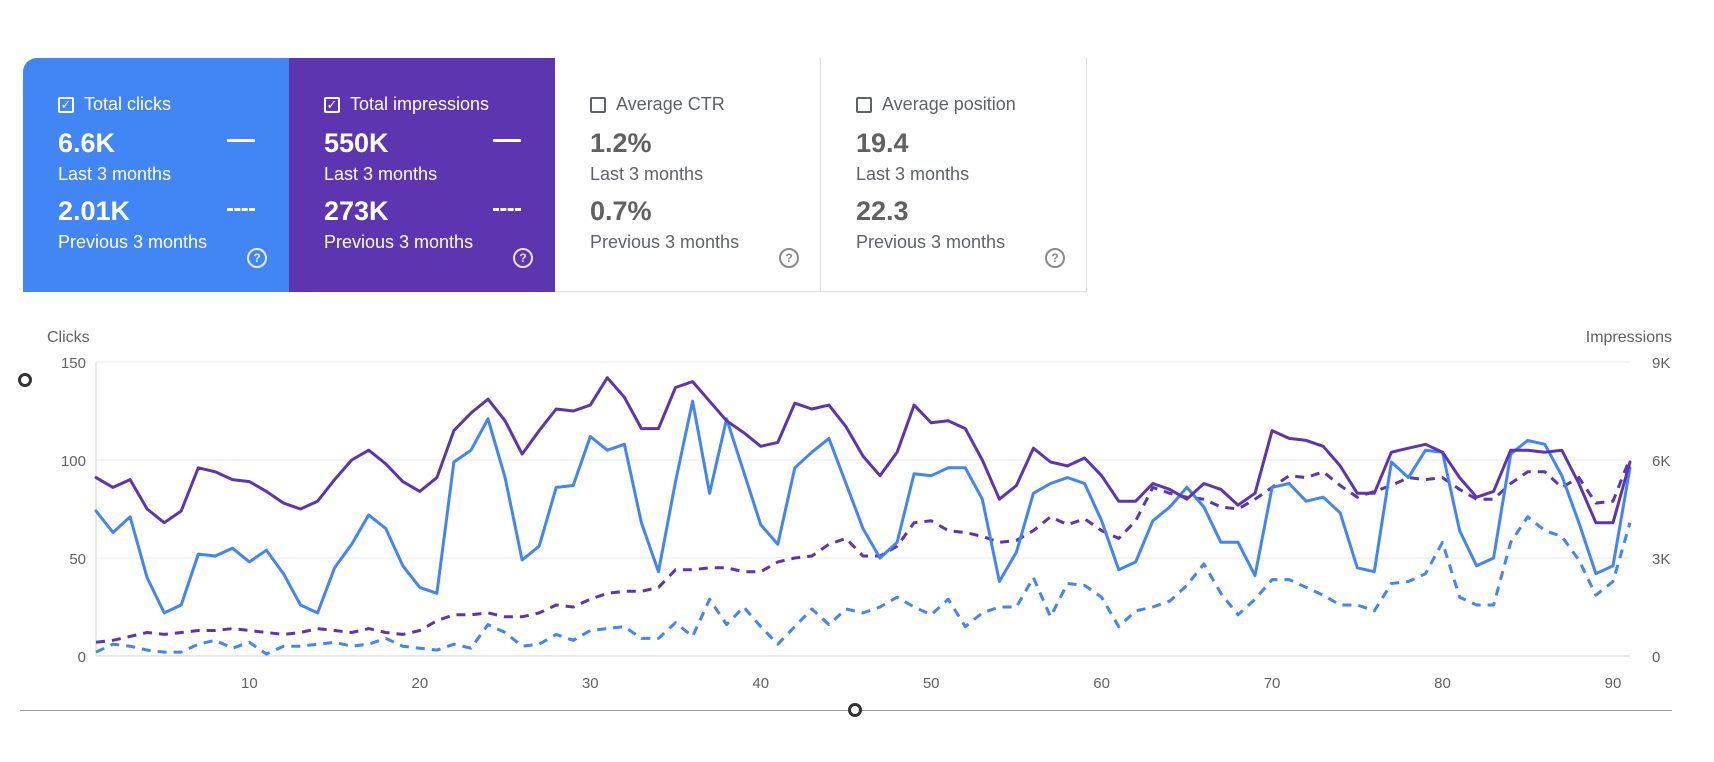  What do you see at coordinates (356, 211) in the screenshot?
I see `previous-value: 273K` at bounding box center [356, 211].